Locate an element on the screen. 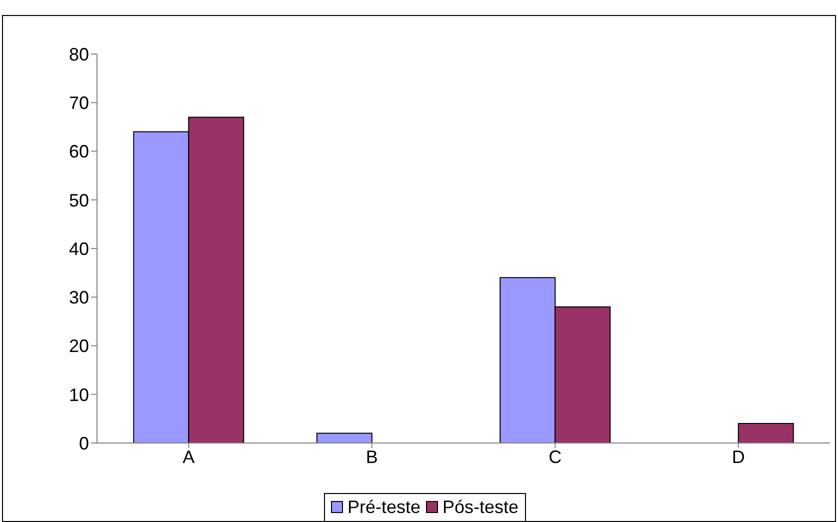 The width and height of the screenshot is (838, 522). y-tick-label: 10 is located at coordinates (78, 394).